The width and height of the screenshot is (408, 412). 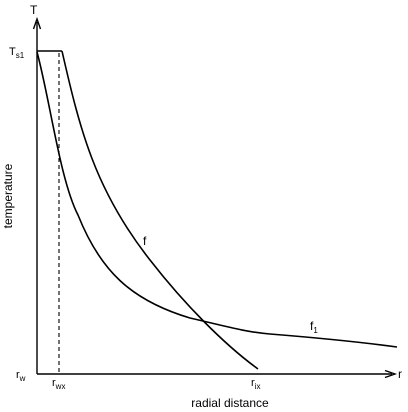 I want to click on x-axis-symbol: r, so click(x=400, y=374).